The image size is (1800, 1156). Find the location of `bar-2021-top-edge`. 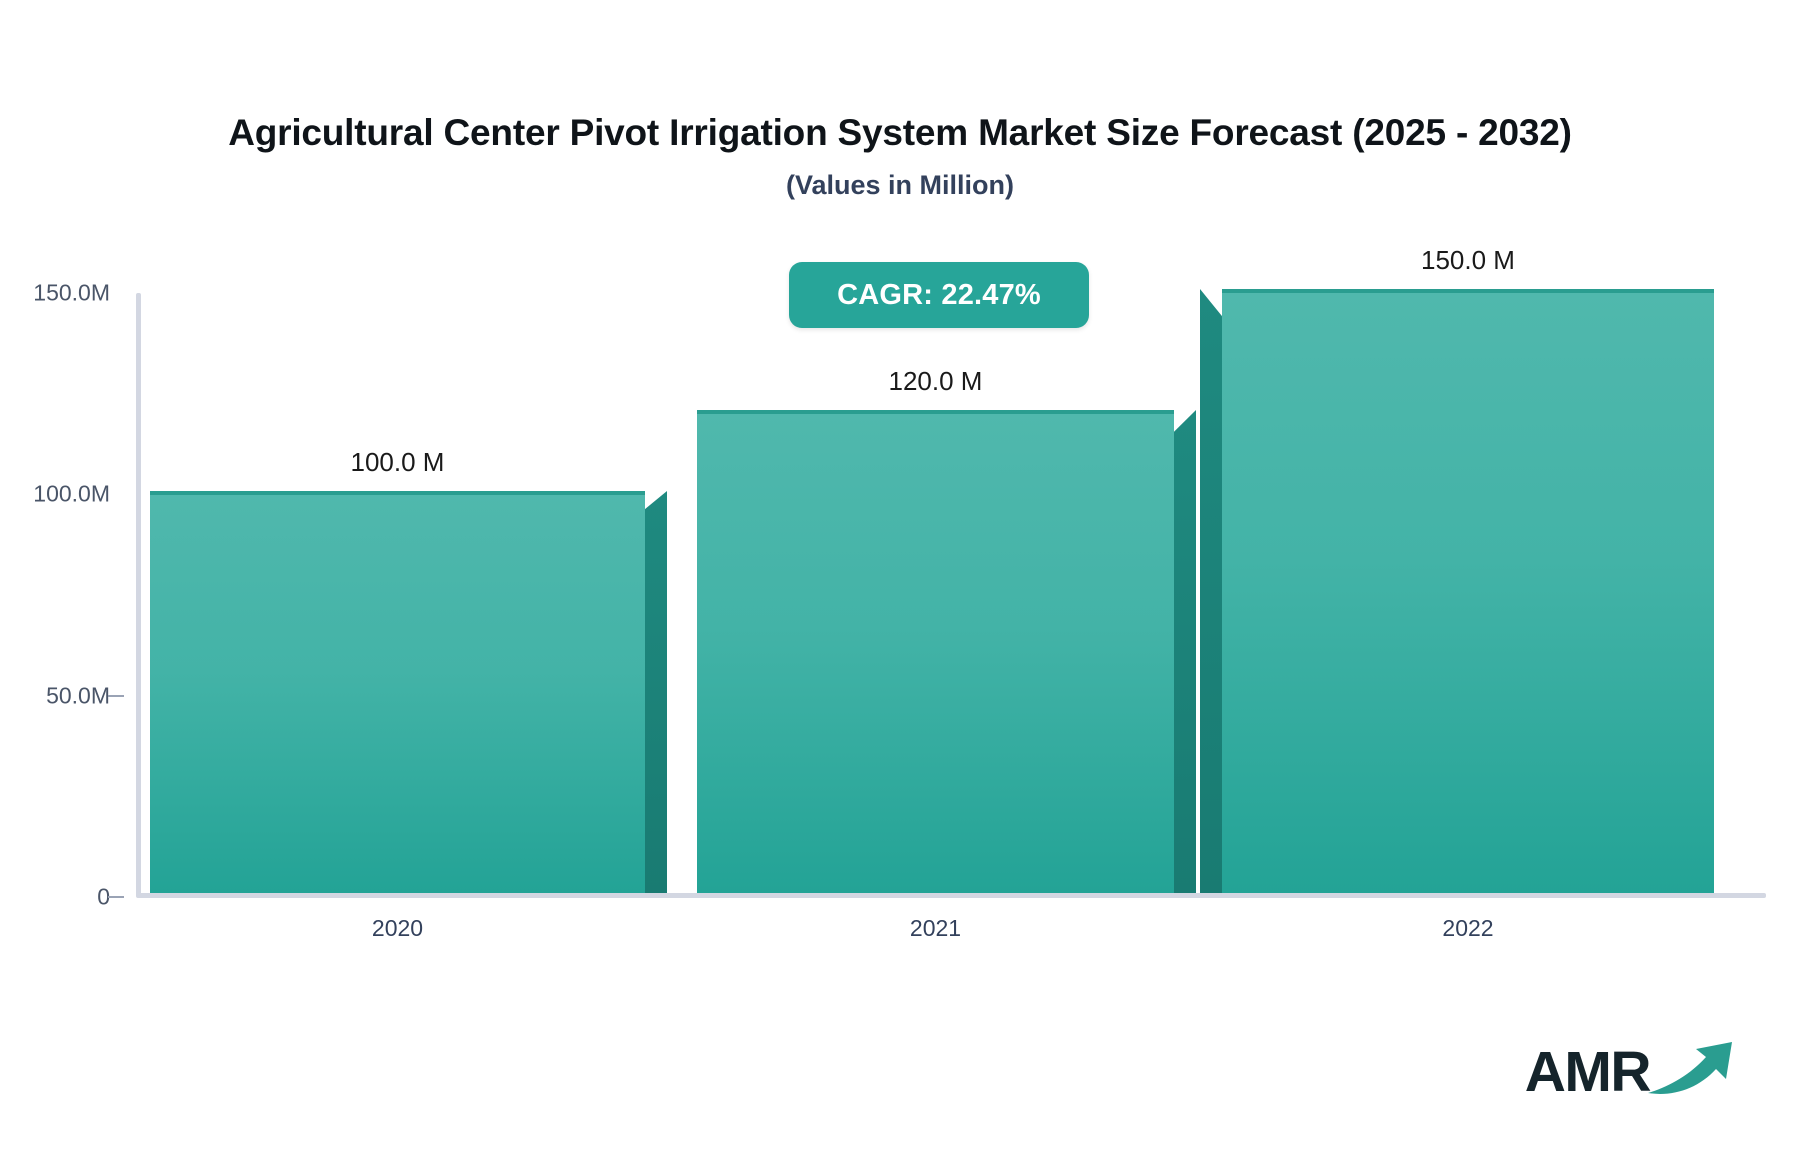

bar-2021-top-edge is located at coordinates (935, 412).